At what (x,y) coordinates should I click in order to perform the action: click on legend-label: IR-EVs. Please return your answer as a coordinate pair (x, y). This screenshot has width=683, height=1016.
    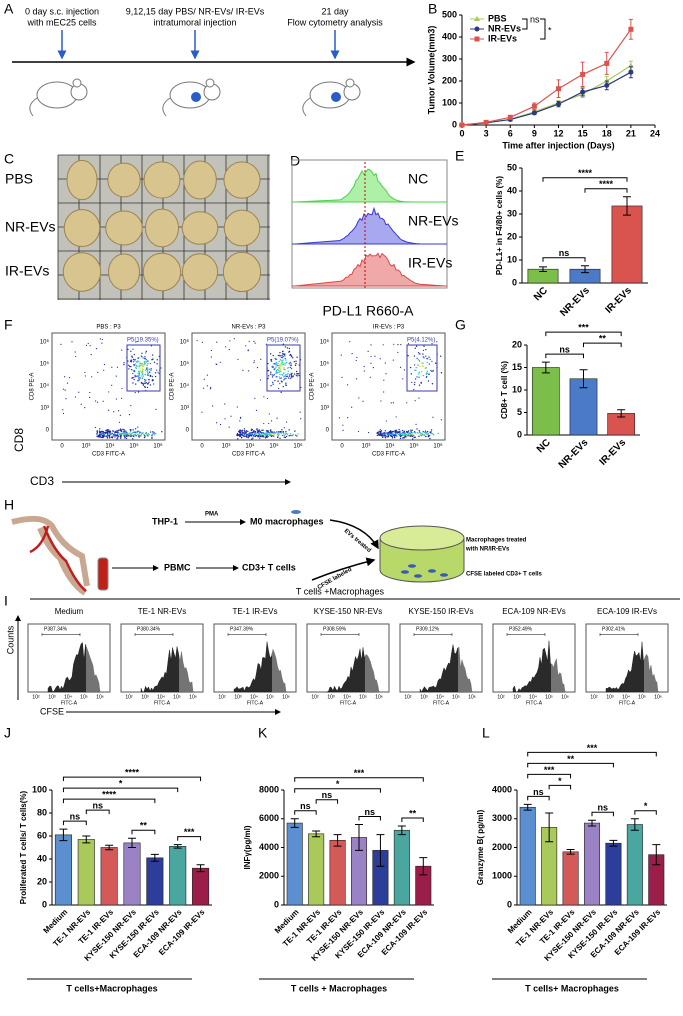
    Looking at the image, I should click on (502, 38).